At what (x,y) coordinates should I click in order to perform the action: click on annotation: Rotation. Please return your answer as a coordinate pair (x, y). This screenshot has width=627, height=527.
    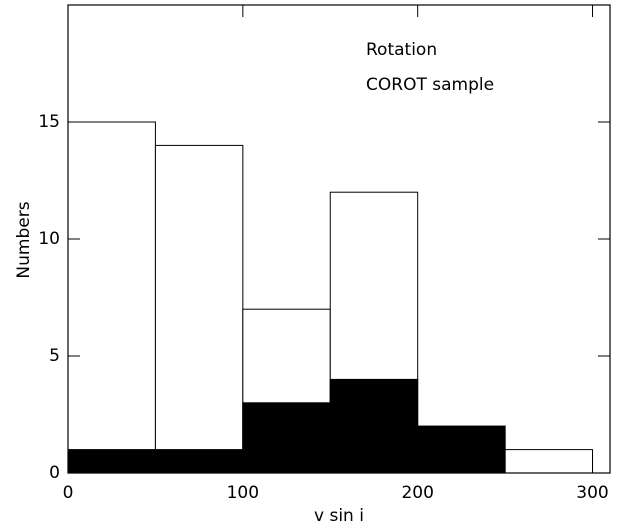
    Looking at the image, I should click on (401, 50).